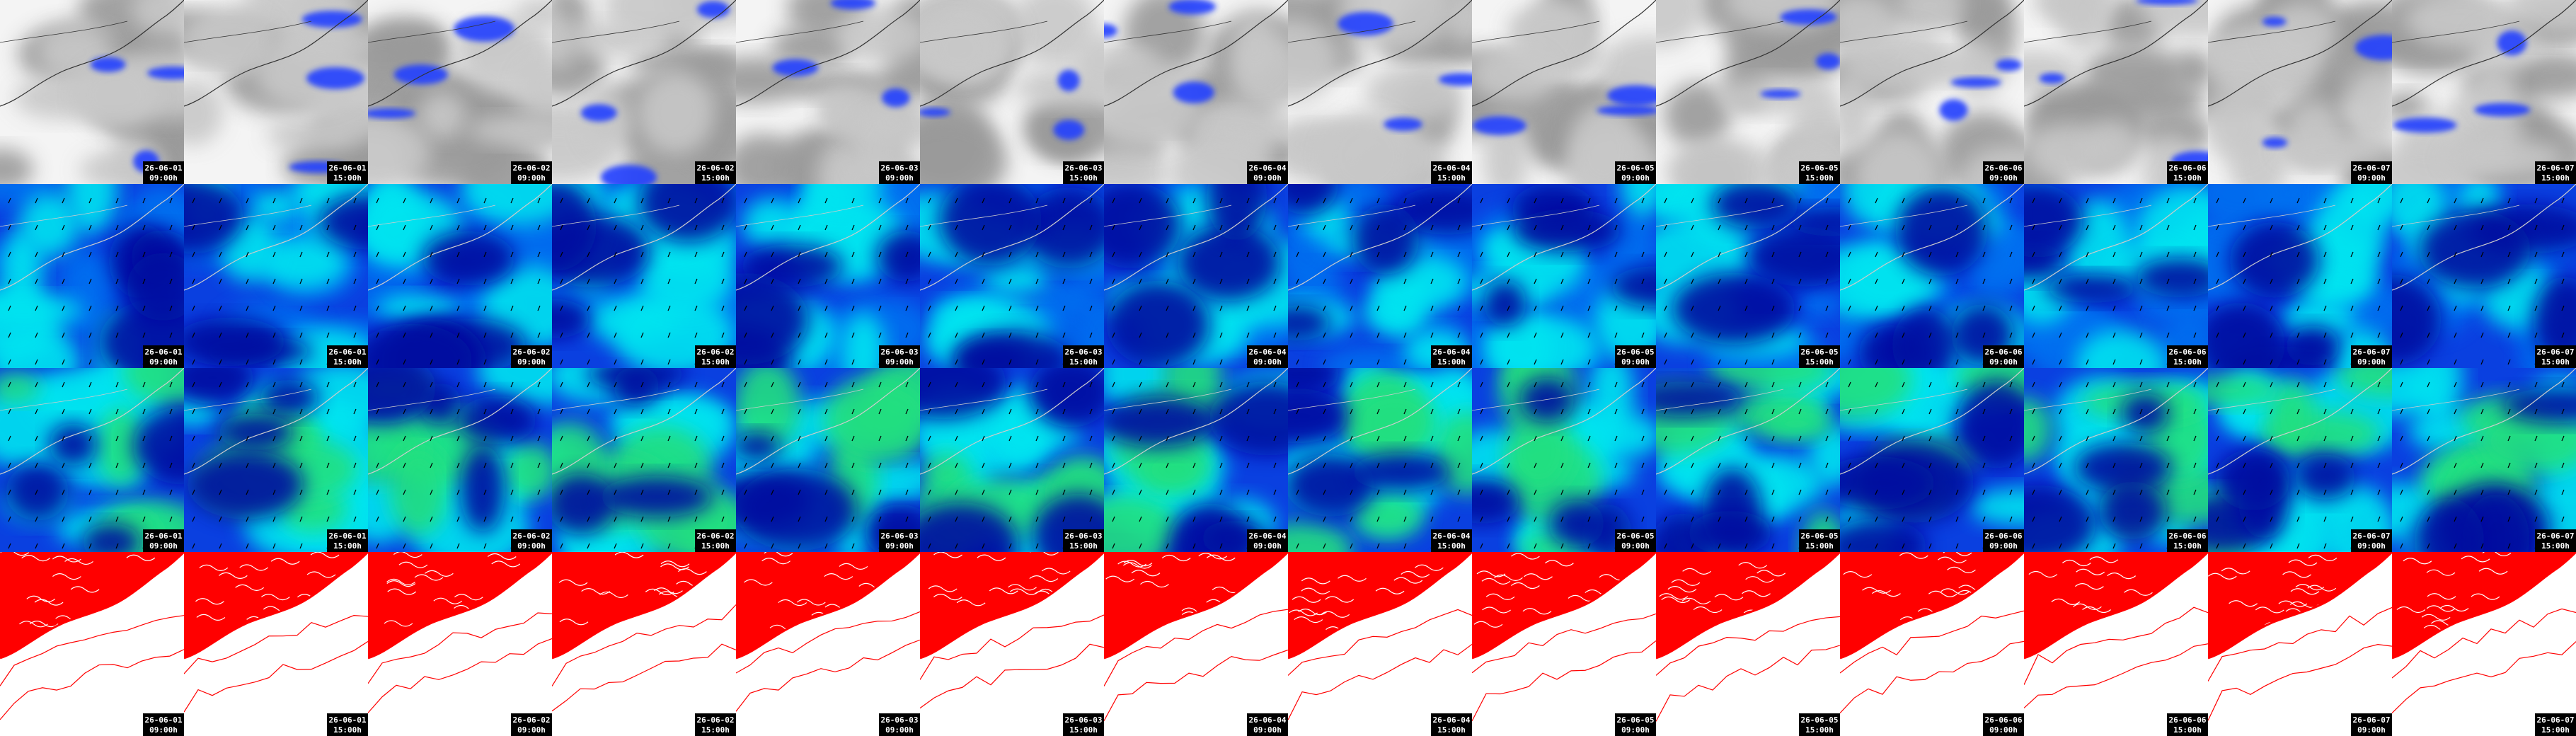  I want to click on sea-contour, so click(92, 651).